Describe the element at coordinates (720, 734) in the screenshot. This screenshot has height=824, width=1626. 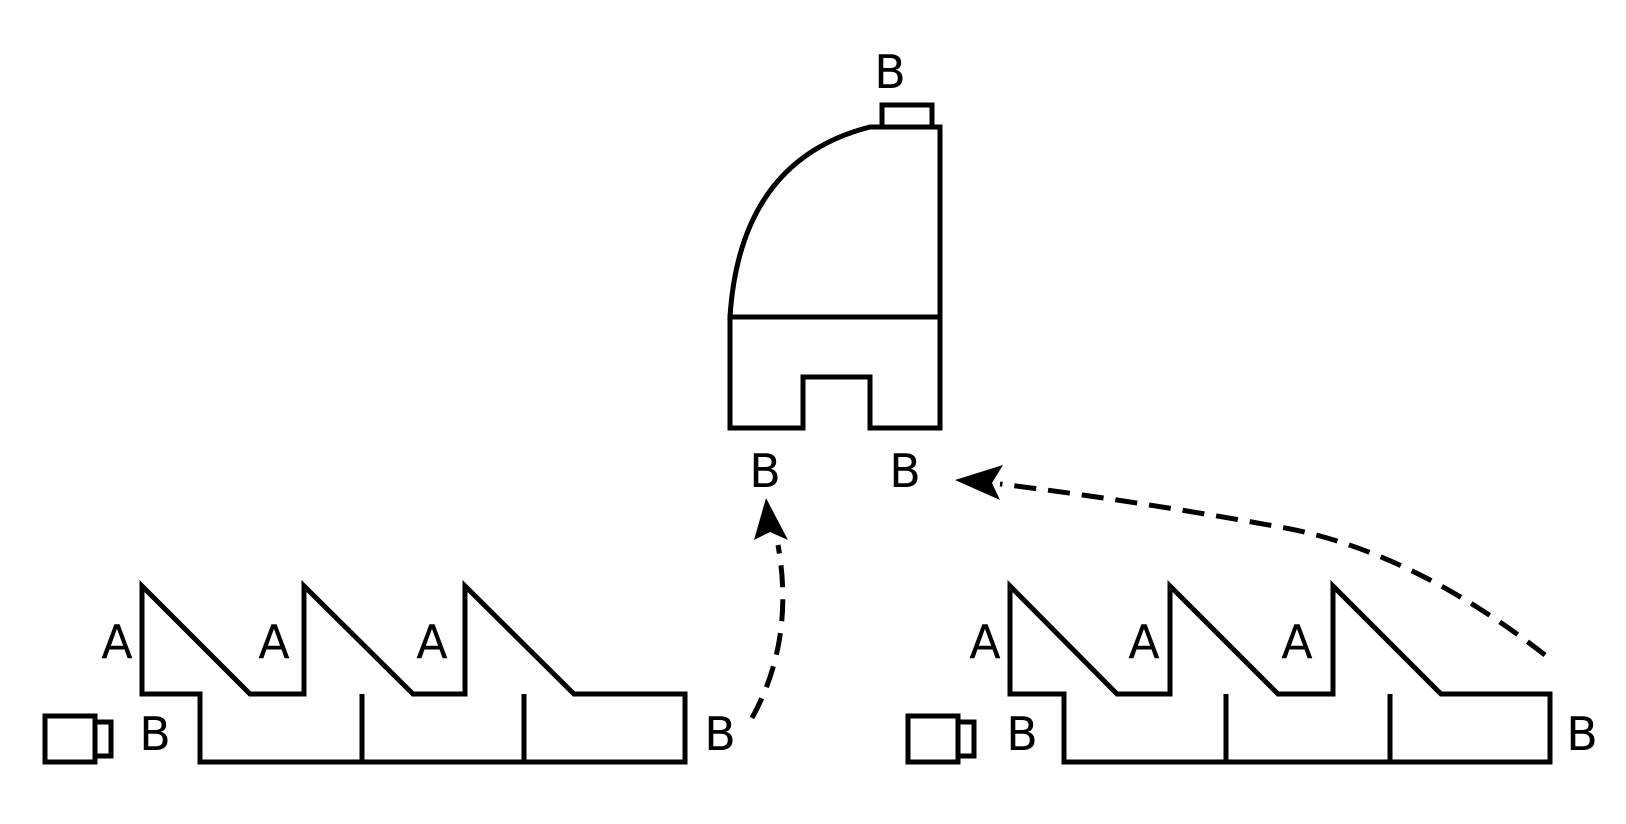
I see `label-b-left-end: B` at that location.